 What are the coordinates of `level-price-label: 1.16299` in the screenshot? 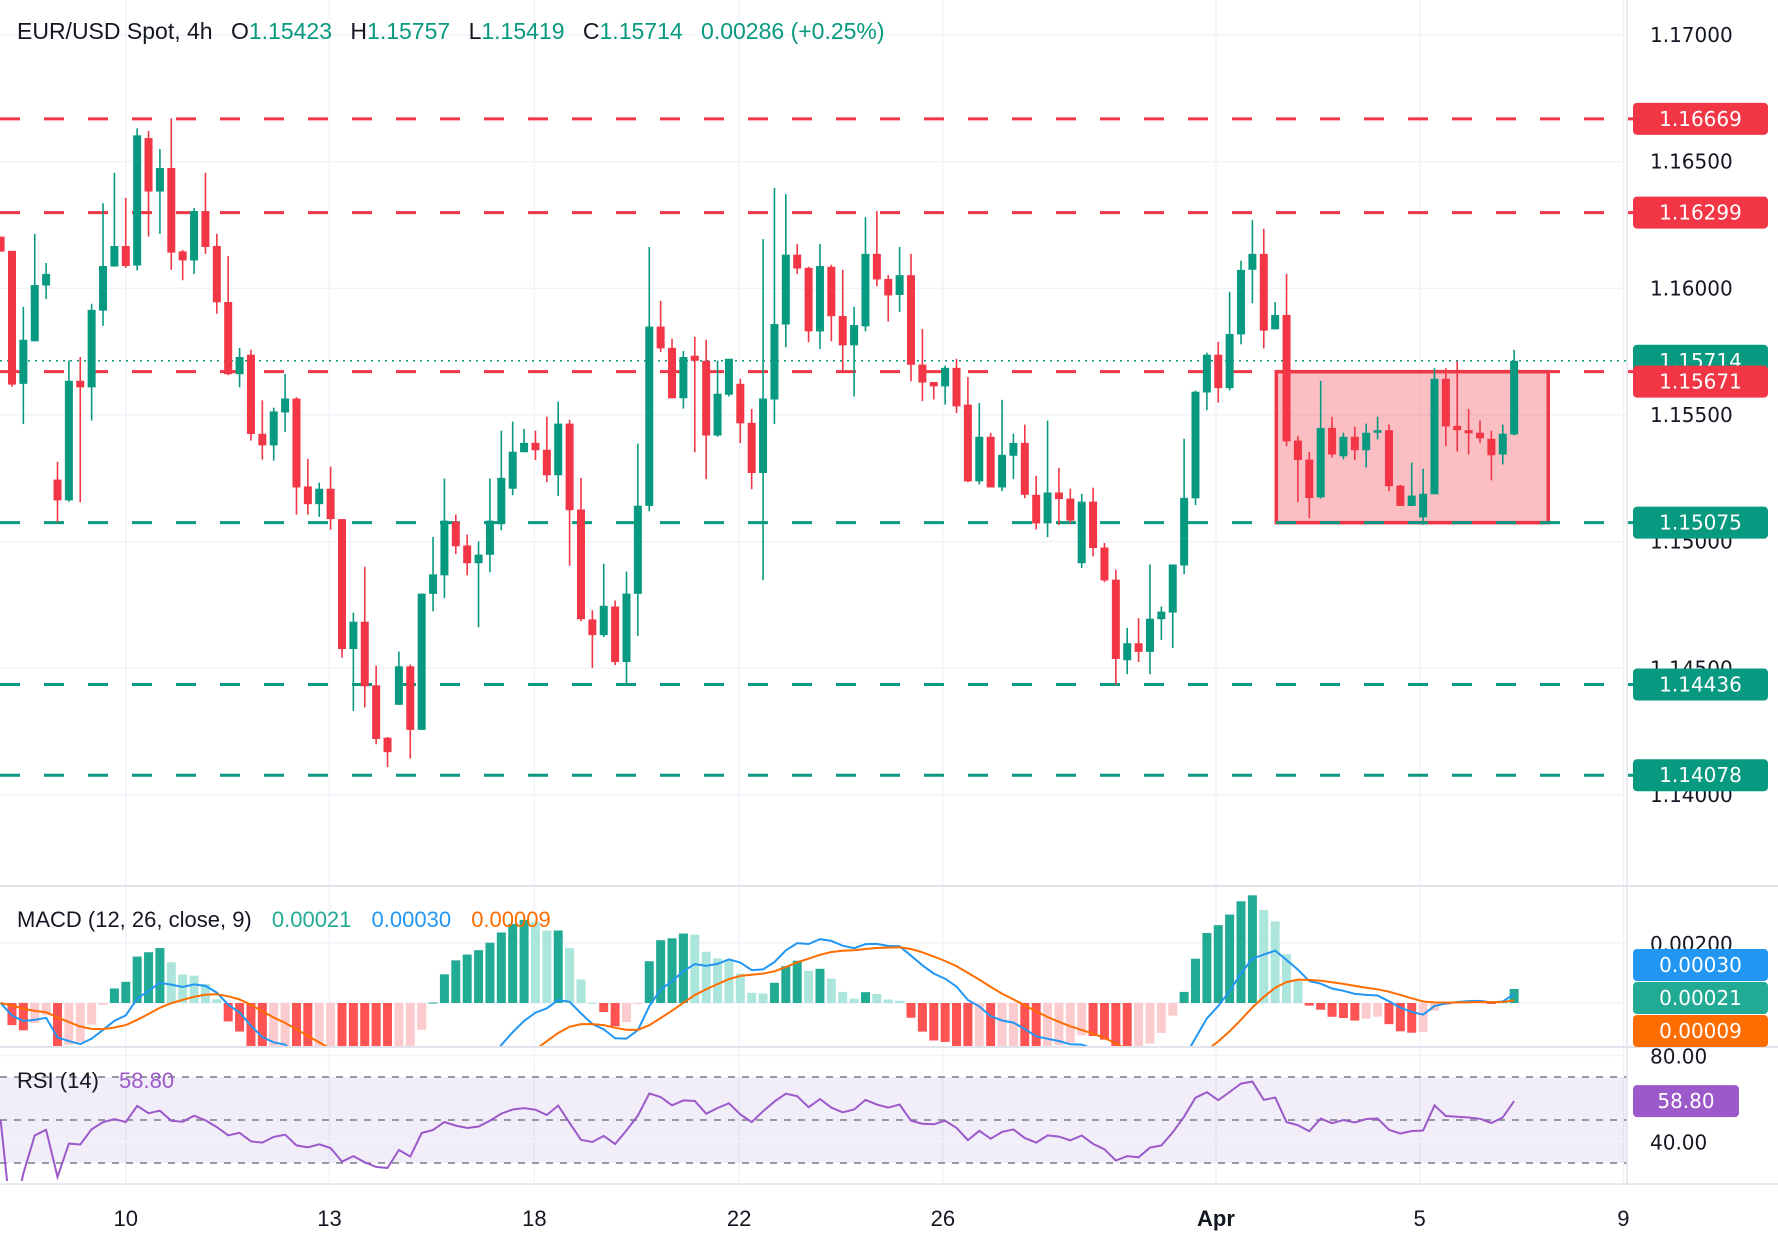 It's located at (1700, 212).